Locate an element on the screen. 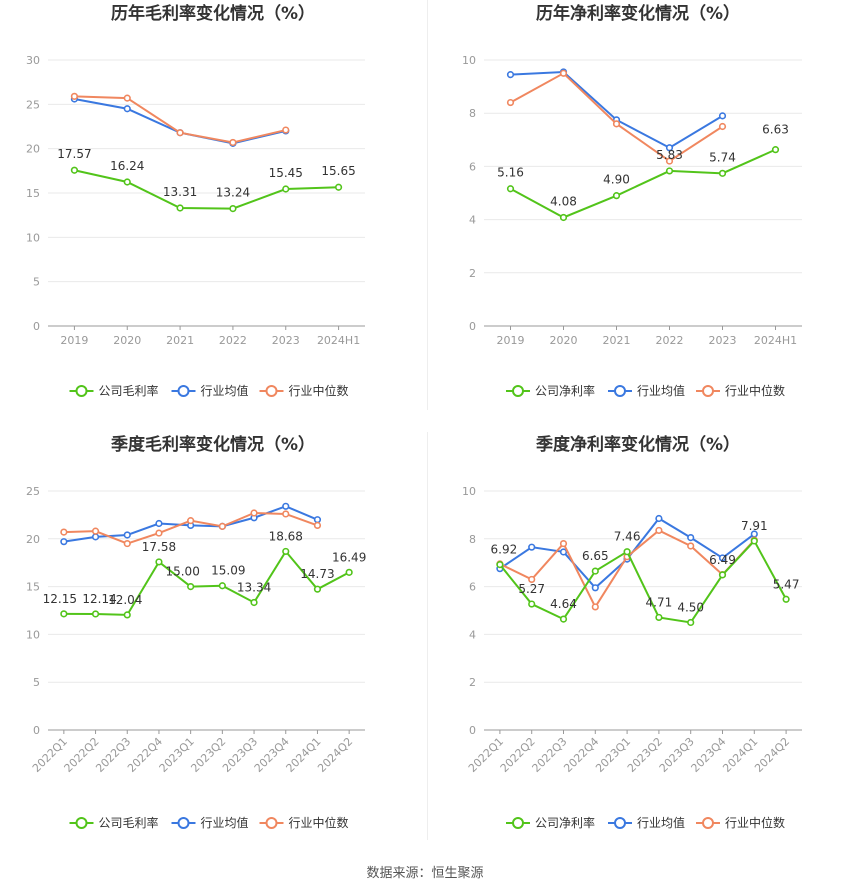  data-label: 7.91 is located at coordinates (754, 526).